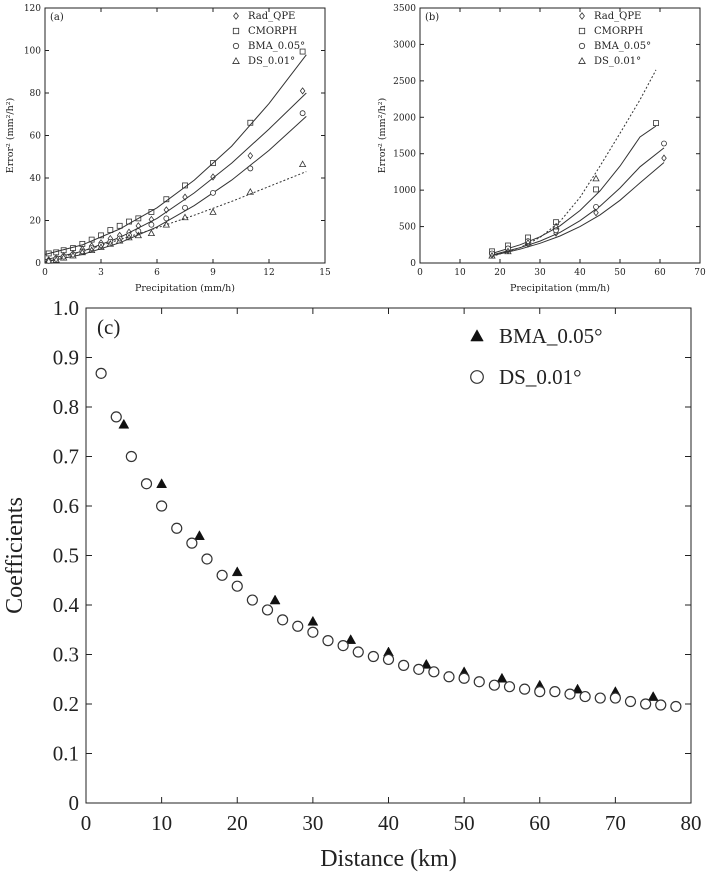 The height and width of the screenshot is (877, 708). I want to click on fit-line-rad-qpe, so click(578, 209).